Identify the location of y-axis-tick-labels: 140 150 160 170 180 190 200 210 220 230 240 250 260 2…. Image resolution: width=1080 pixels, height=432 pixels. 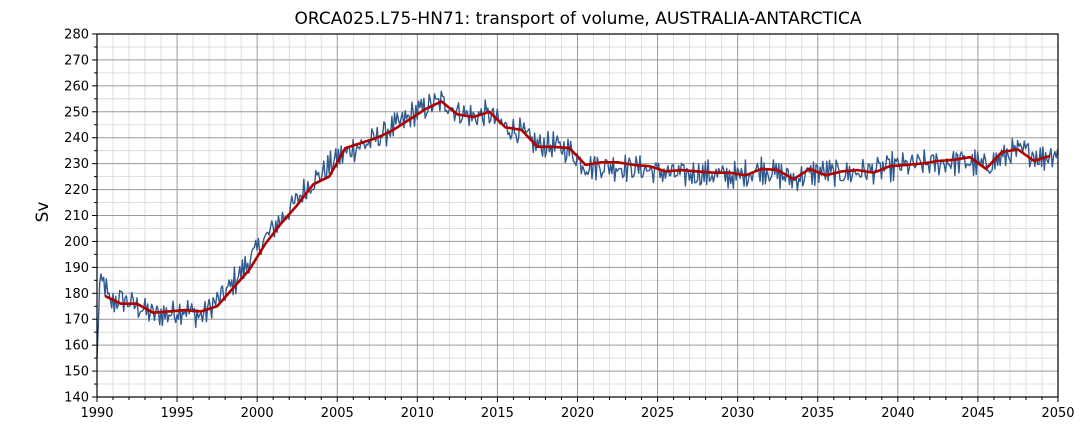
(76, 217).